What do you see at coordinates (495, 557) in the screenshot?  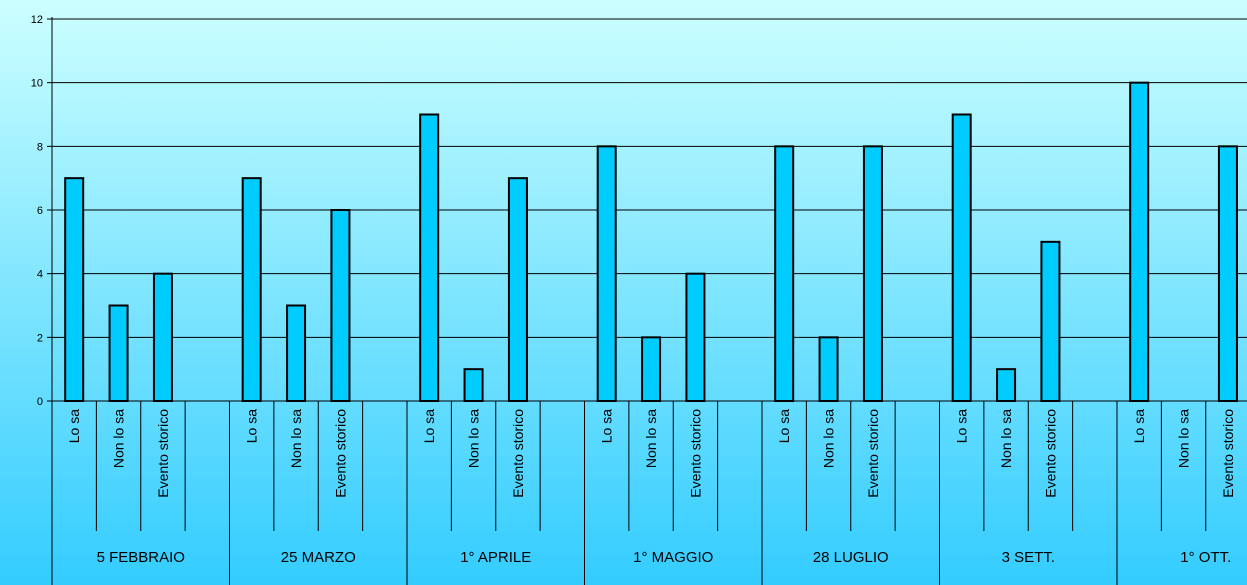 I see `group-label: 1° APRILE` at bounding box center [495, 557].